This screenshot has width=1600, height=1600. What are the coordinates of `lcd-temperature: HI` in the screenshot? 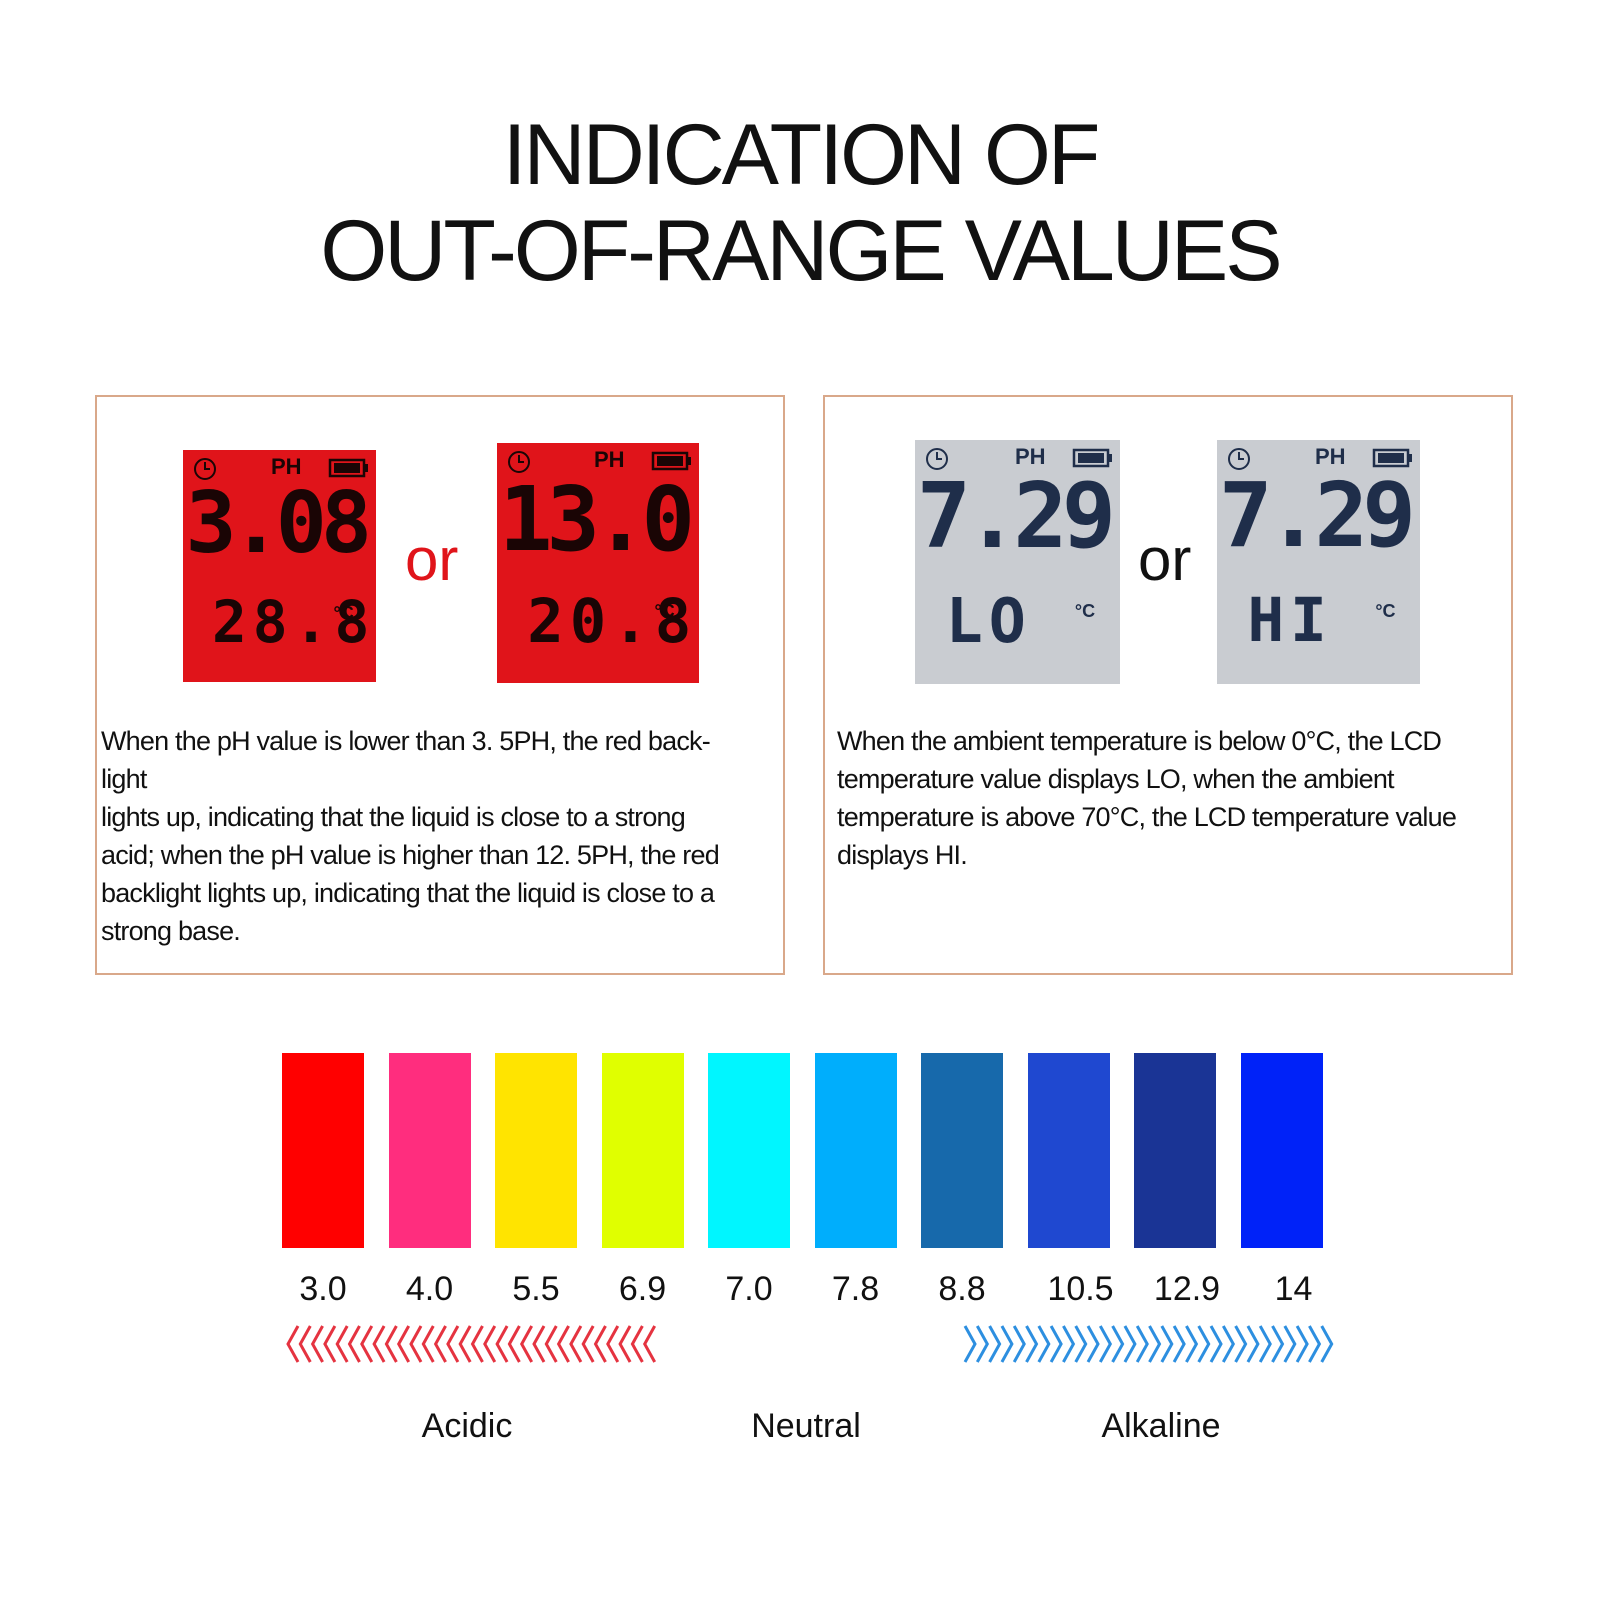 It's located at (1290, 621).